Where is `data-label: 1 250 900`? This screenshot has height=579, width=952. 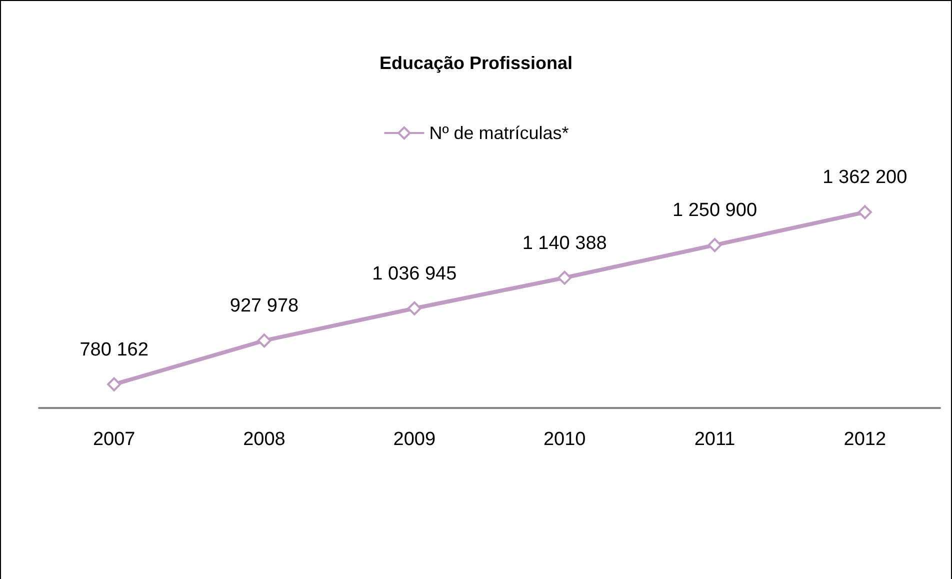
data-label: 1 250 900 is located at coordinates (715, 211).